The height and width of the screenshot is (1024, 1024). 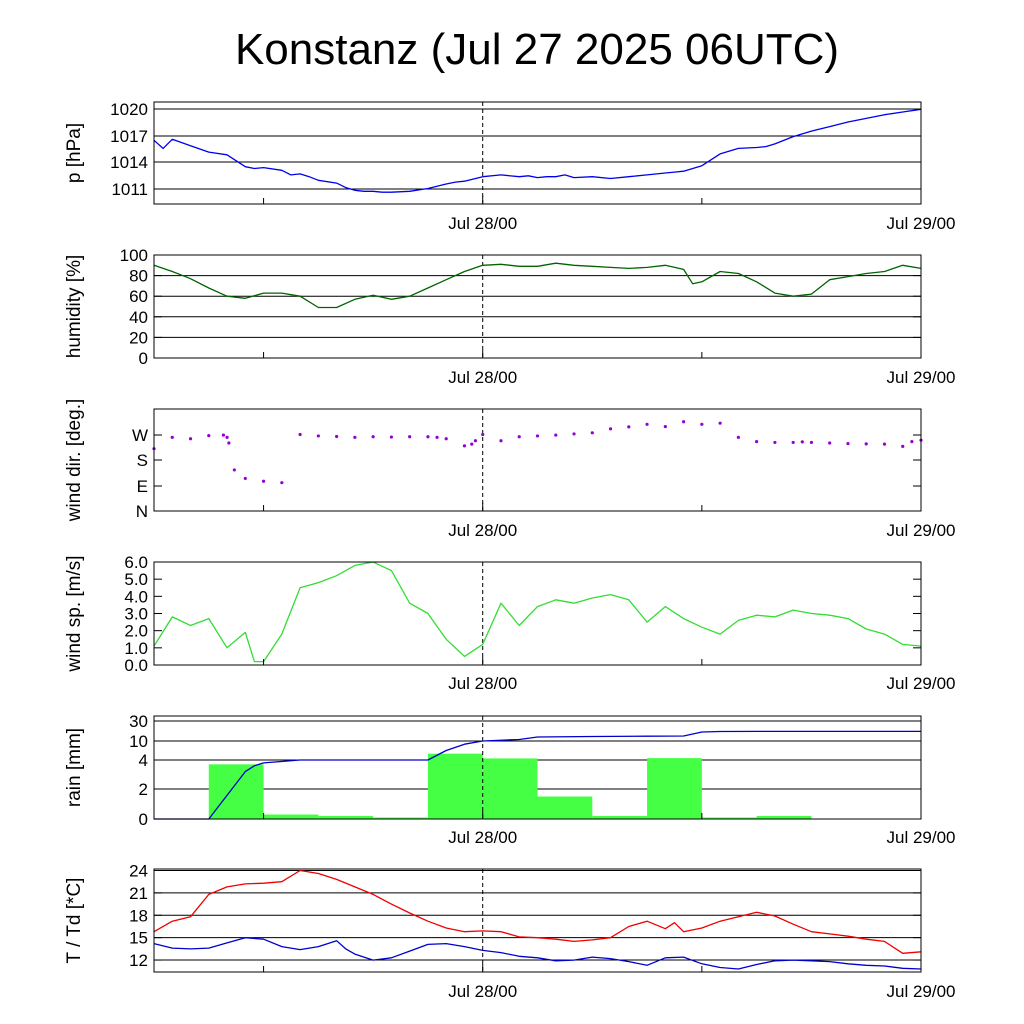 What do you see at coordinates (136, 631) in the screenshot?
I see `y-tick-label: 2.0` at bounding box center [136, 631].